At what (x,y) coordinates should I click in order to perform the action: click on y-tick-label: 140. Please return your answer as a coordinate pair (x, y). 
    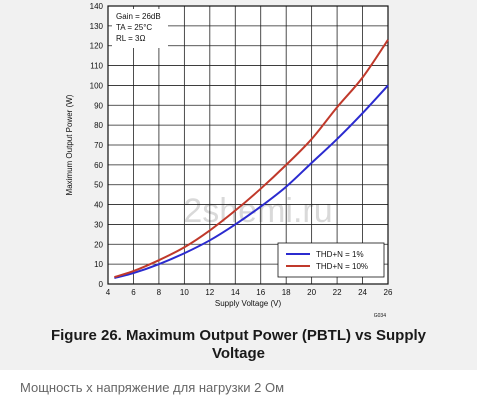
    Looking at the image, I should click on (97, 6).